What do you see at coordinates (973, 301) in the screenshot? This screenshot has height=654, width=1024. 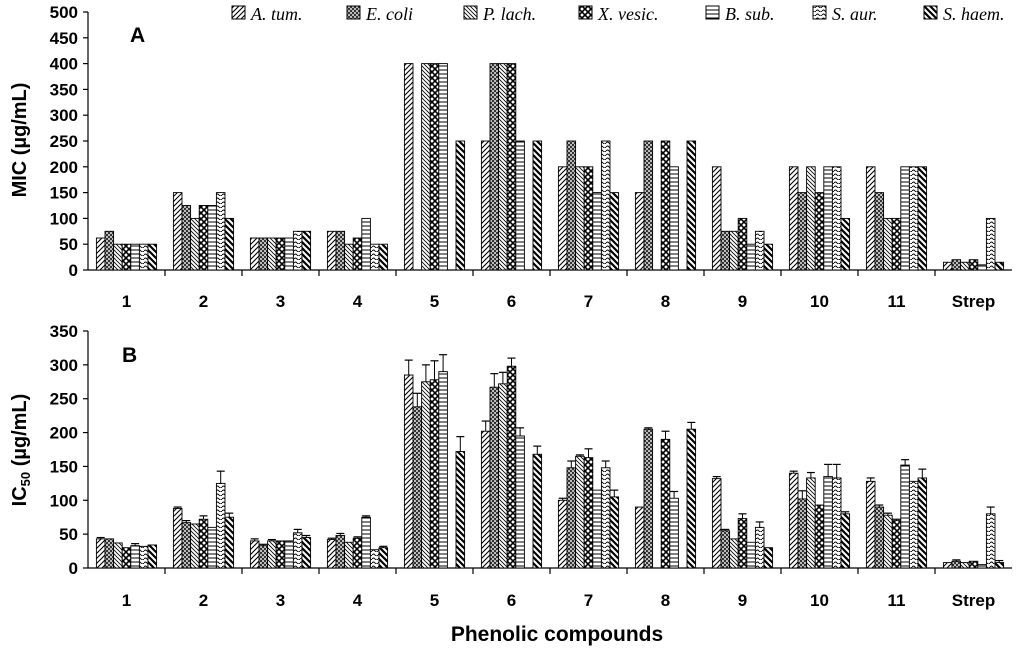 I see `panel-a-category-label: Strep` at bounding box center [973, 301].